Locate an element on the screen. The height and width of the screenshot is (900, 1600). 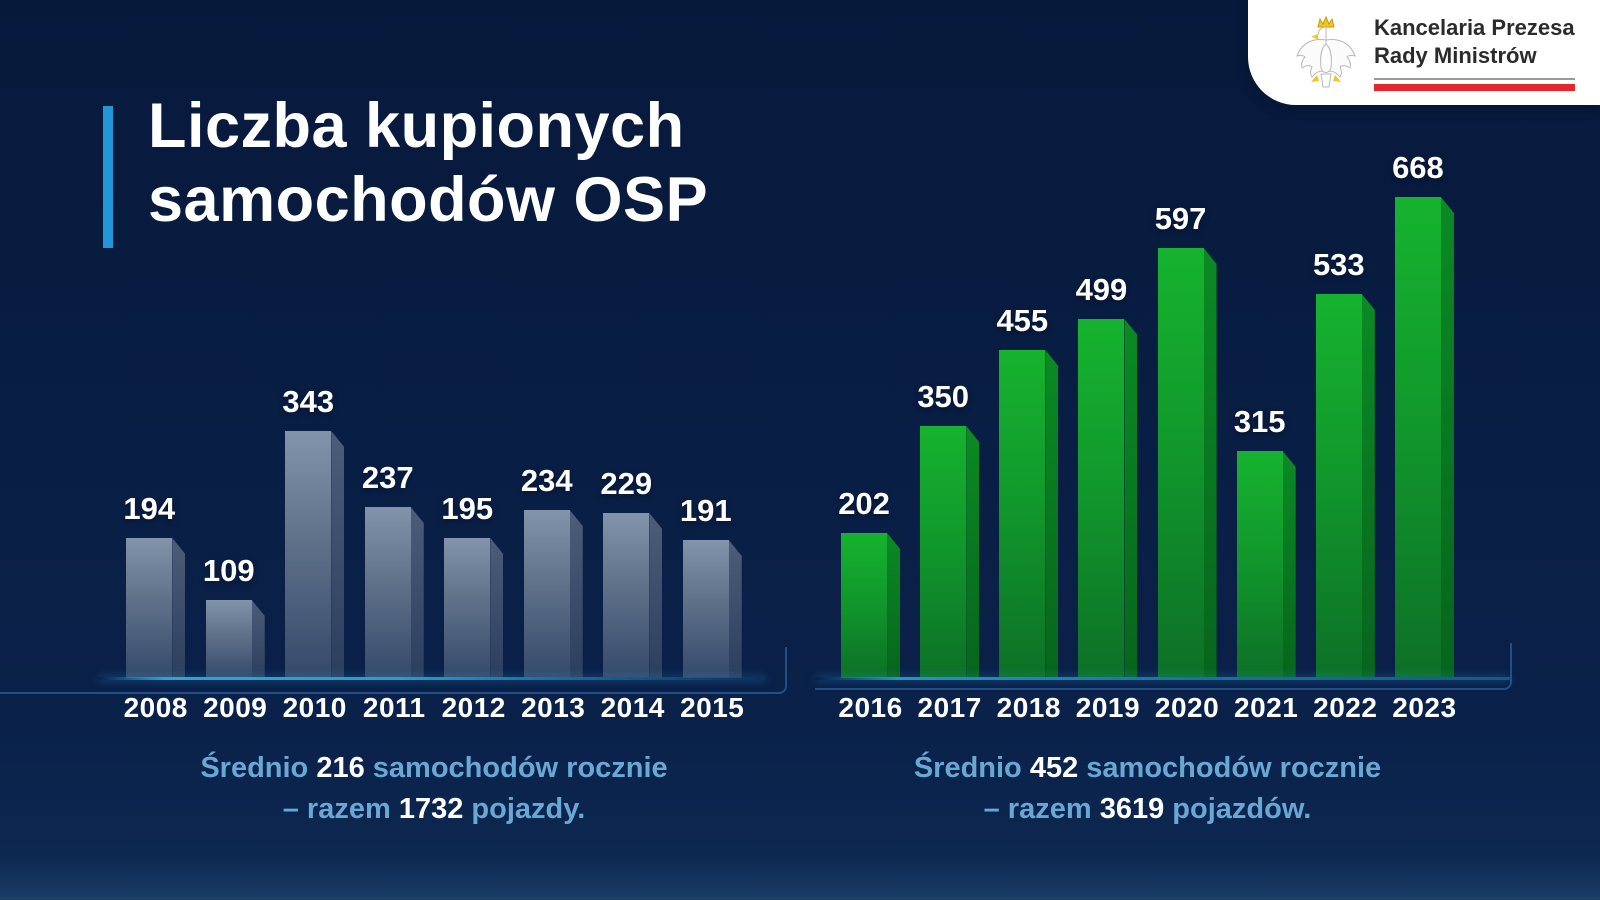
bar-slot: 597 is located at coordinates (1187, 439).